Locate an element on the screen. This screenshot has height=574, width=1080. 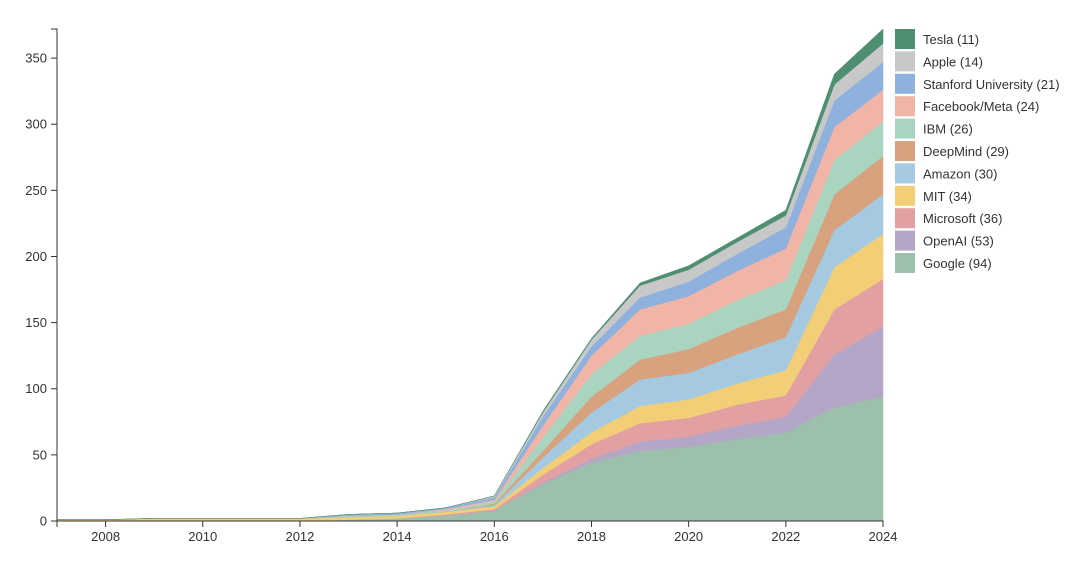
legend-label: Facebook/Meta (24) is located at coordinates (981, 106).